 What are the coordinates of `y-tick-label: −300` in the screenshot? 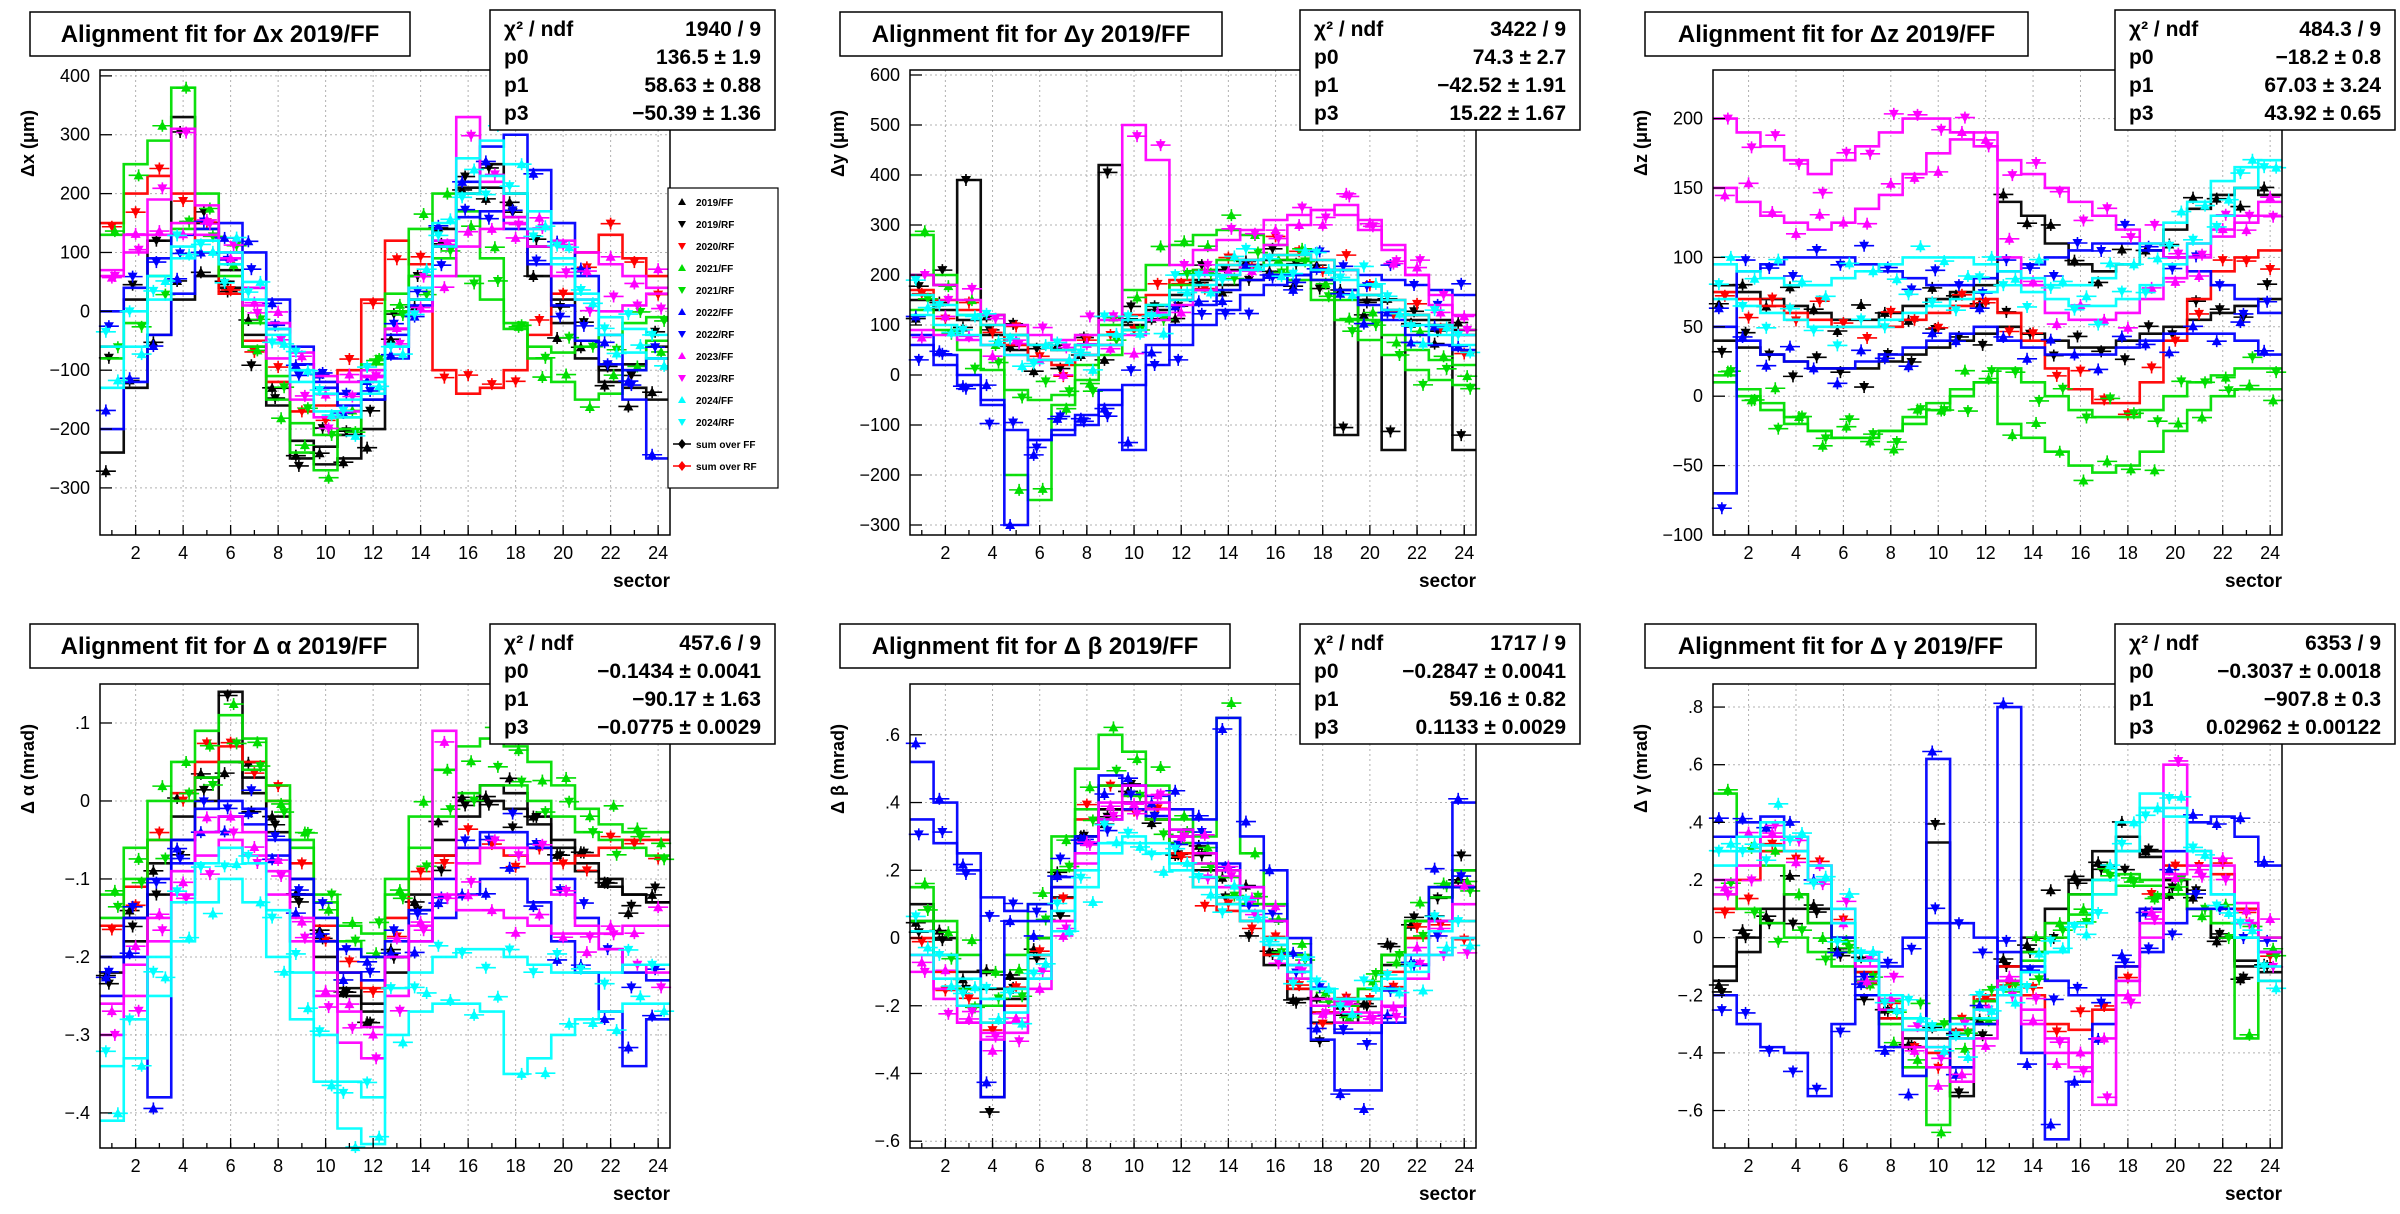 It's located at (879, 525).